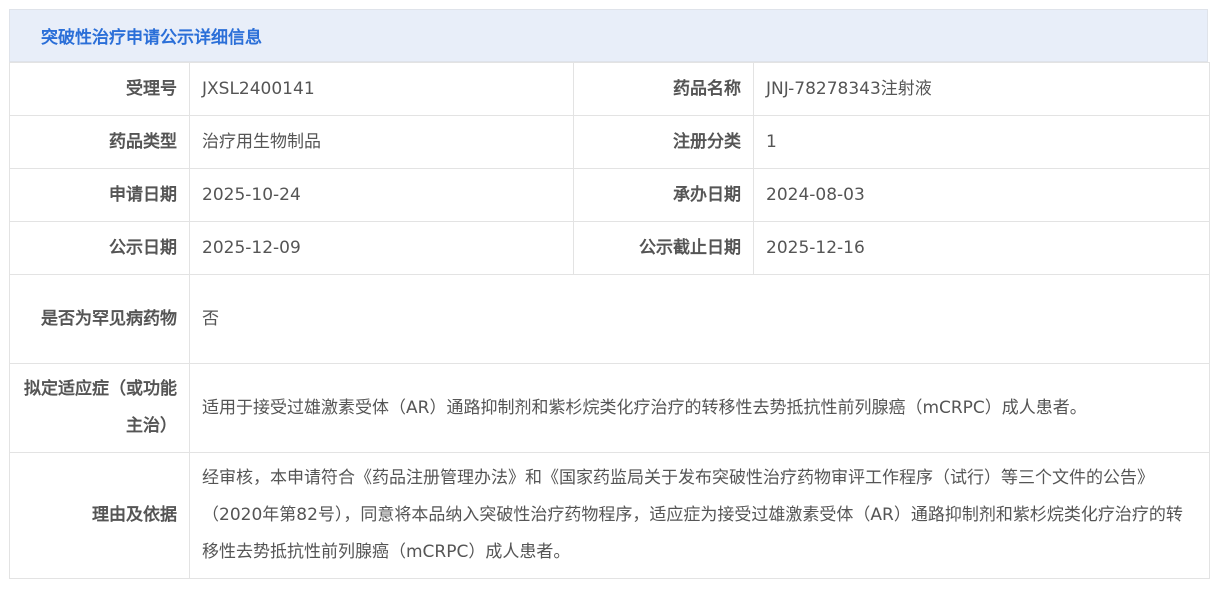  Describe the element at coordinates (381, 89) in the screenshot. I see `field-value: JXSL2400141` at that location.